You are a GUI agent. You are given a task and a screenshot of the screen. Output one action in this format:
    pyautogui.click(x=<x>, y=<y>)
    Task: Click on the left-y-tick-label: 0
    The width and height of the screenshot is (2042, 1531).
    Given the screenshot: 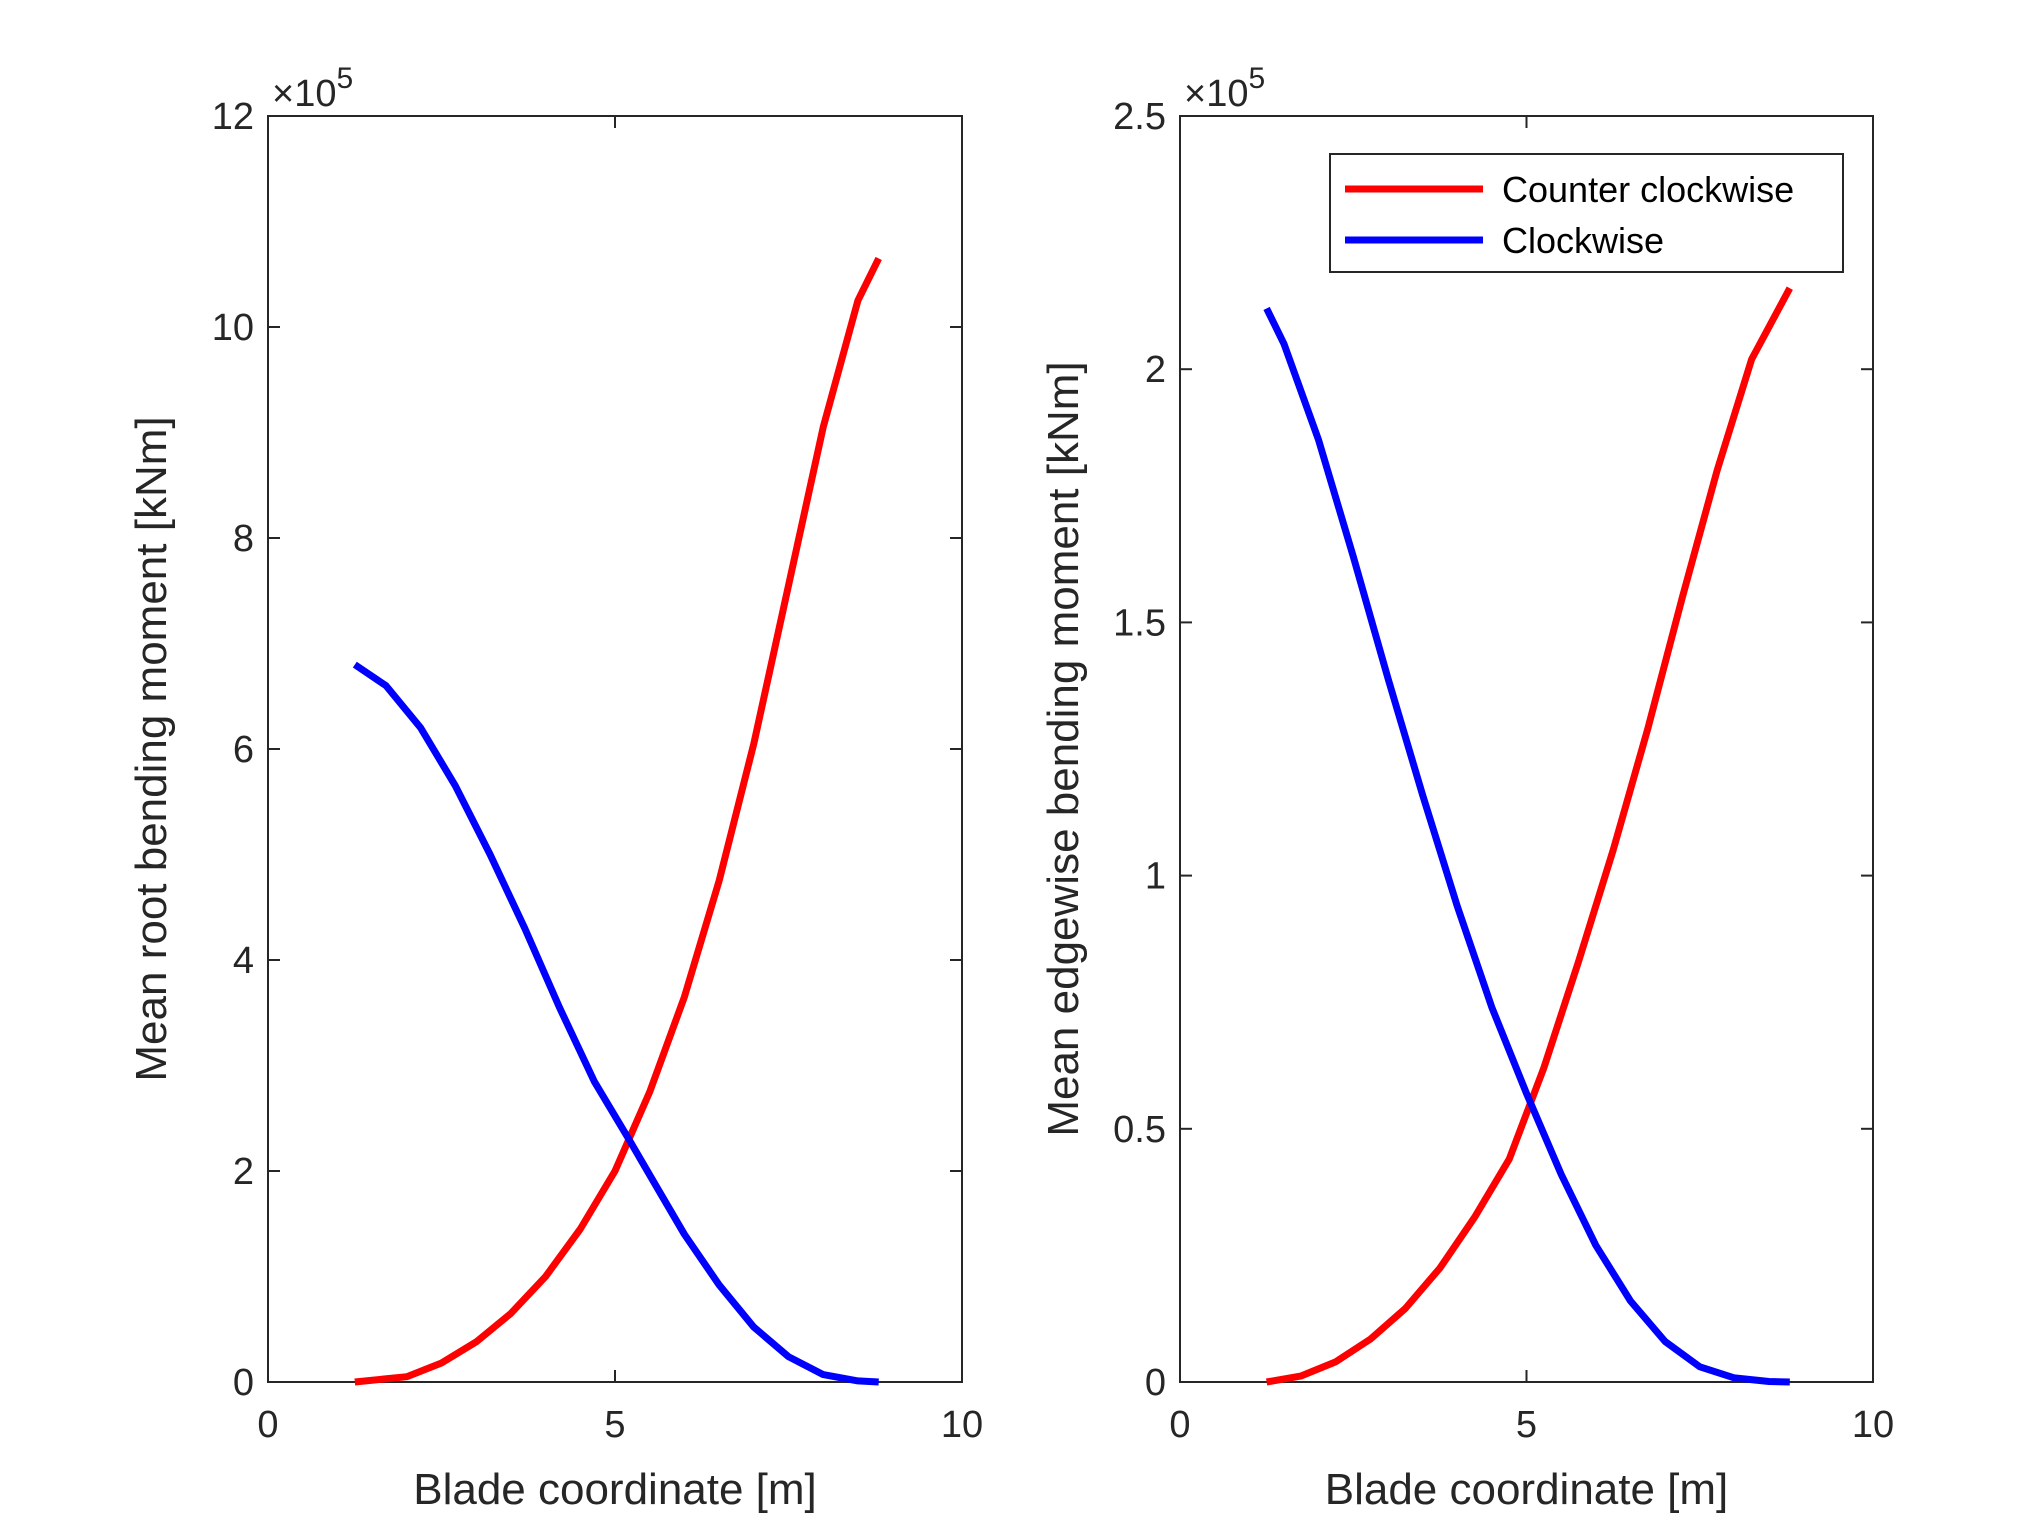 What is the action you would take?
    pyautogui.click(x=243, y=1383)
    